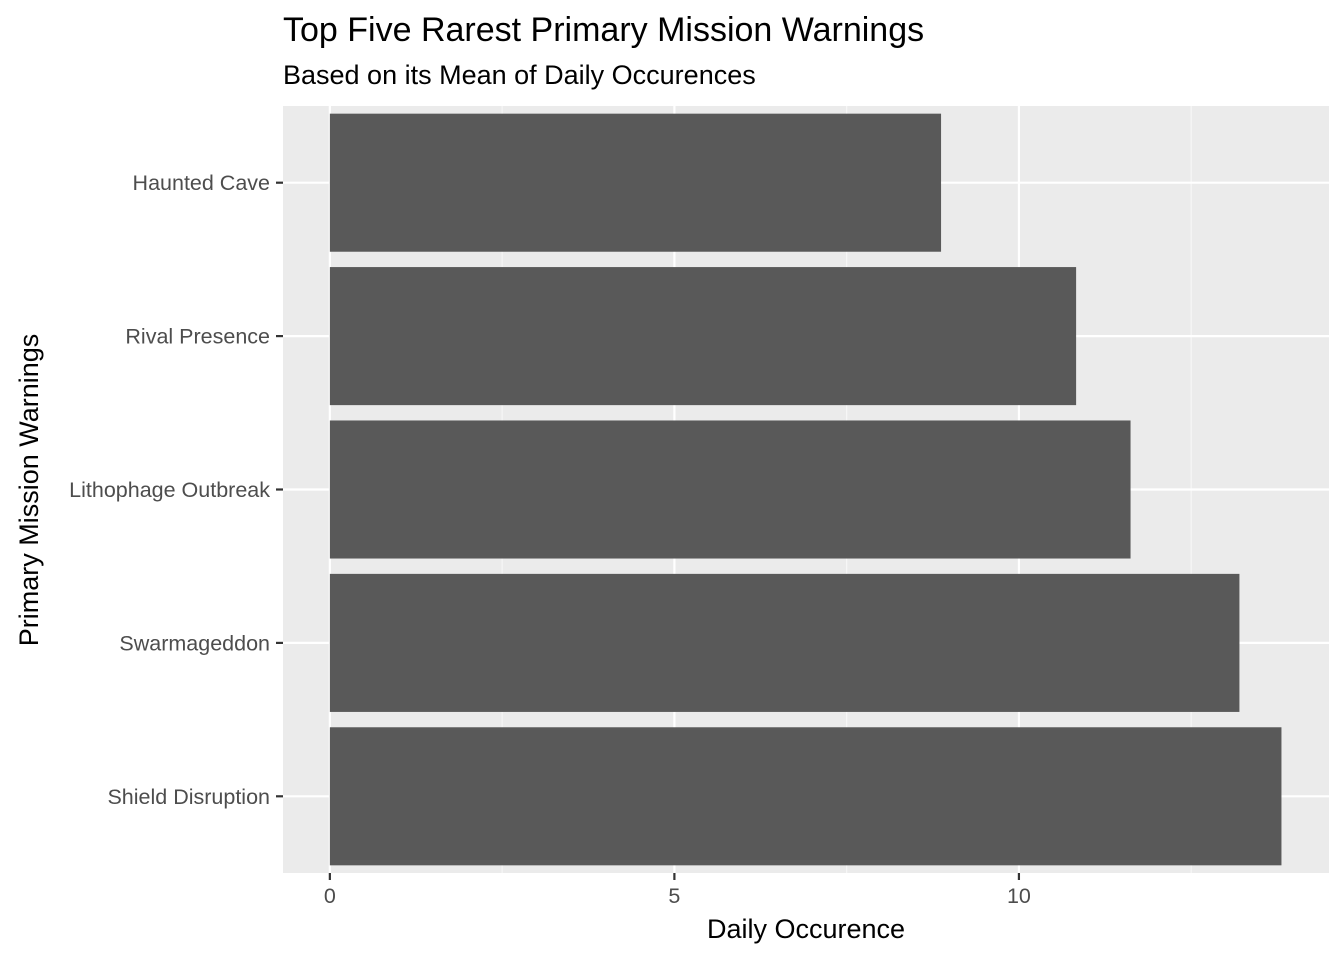  I want to click on x-tick-label: 0, so click(330, 896).